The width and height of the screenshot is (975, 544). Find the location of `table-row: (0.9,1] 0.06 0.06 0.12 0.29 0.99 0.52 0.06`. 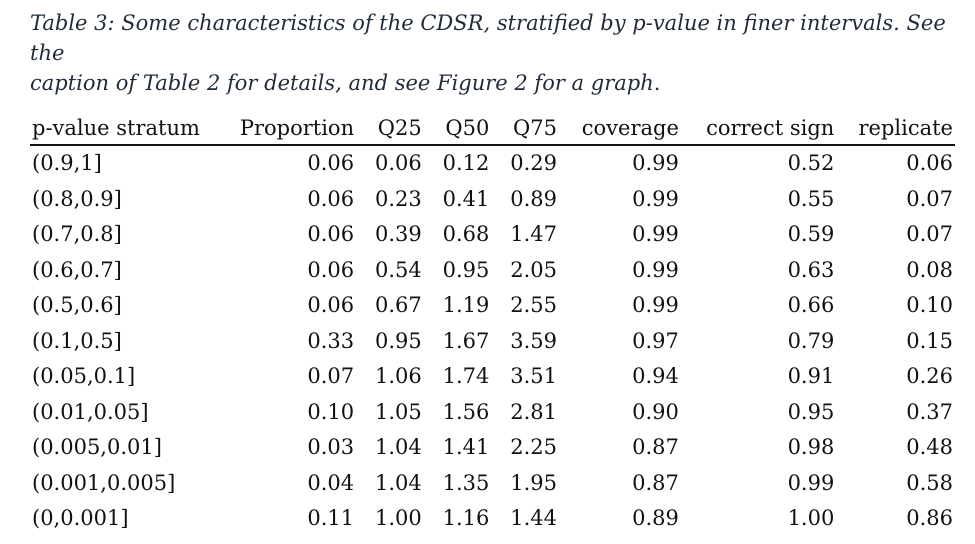

table-row: (0.9,1] 0.06 0.06 0.12 0.29 0.99 0.52 0.06 is located at coordinates (492, 163).